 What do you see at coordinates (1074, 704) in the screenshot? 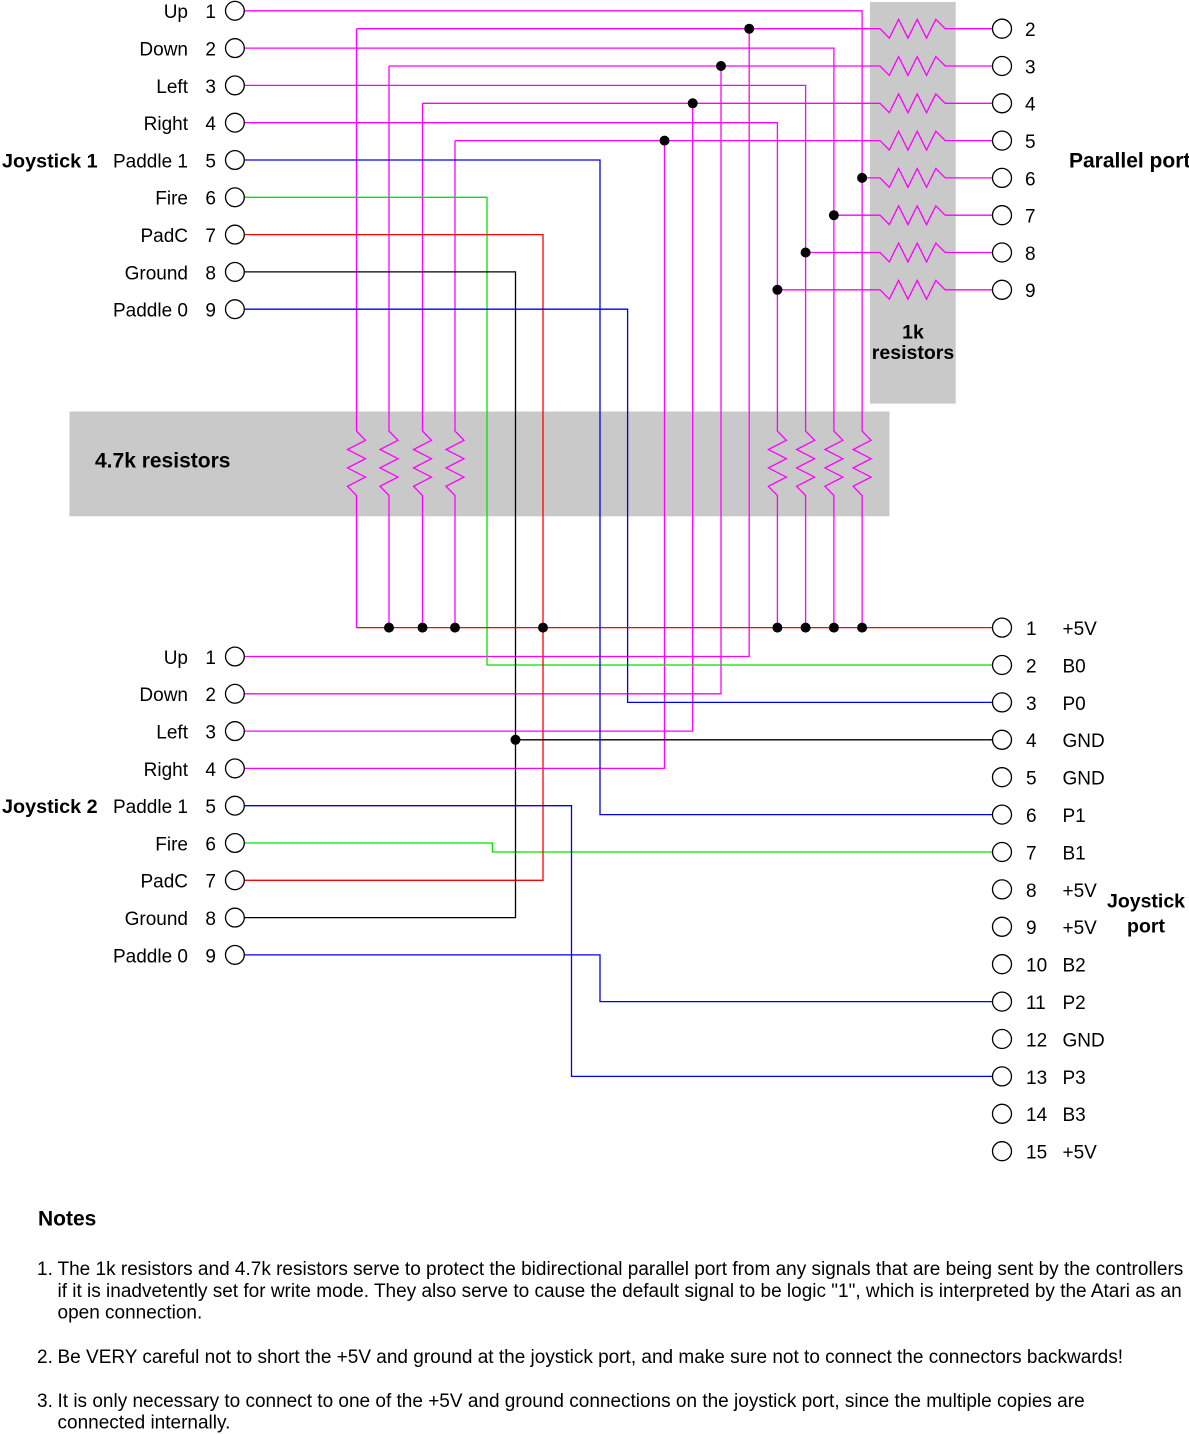
I see `svg-text: P0` at bounding box center [1074, 704].